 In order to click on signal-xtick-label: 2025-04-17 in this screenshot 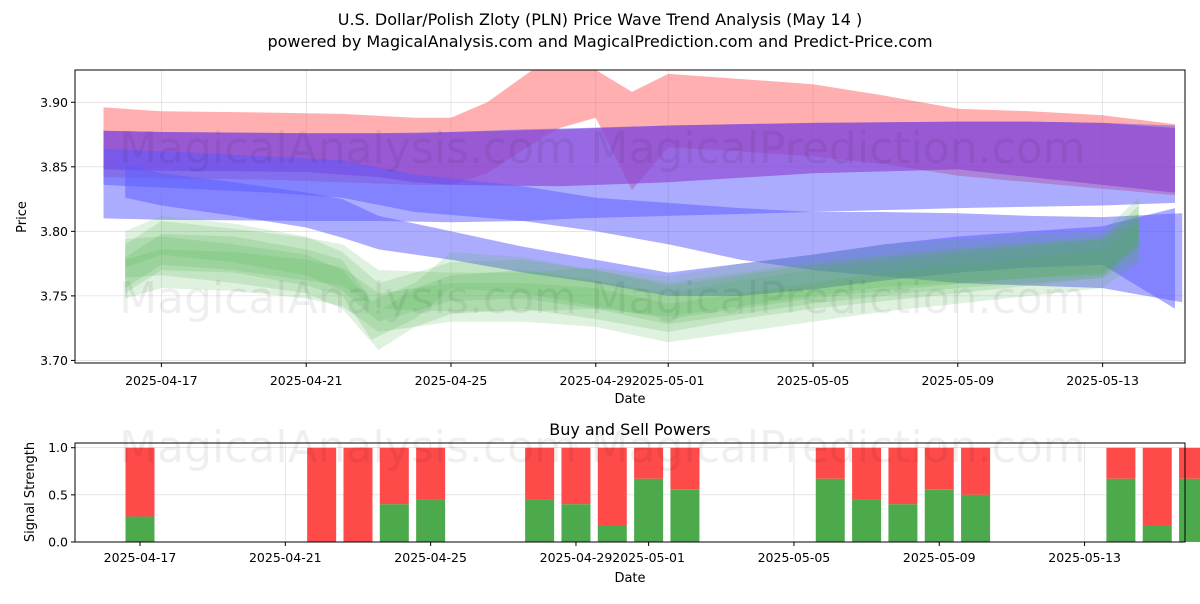, I will do `click(140, 557)`.